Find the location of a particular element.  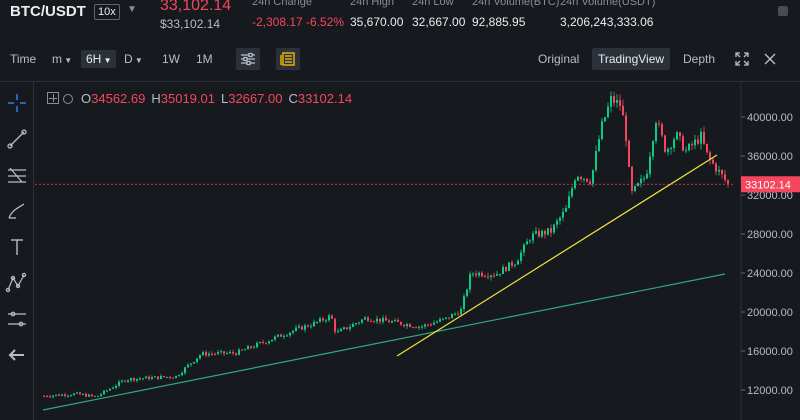

interval-minutes: m ▼ is located at coordinates (62, 59).